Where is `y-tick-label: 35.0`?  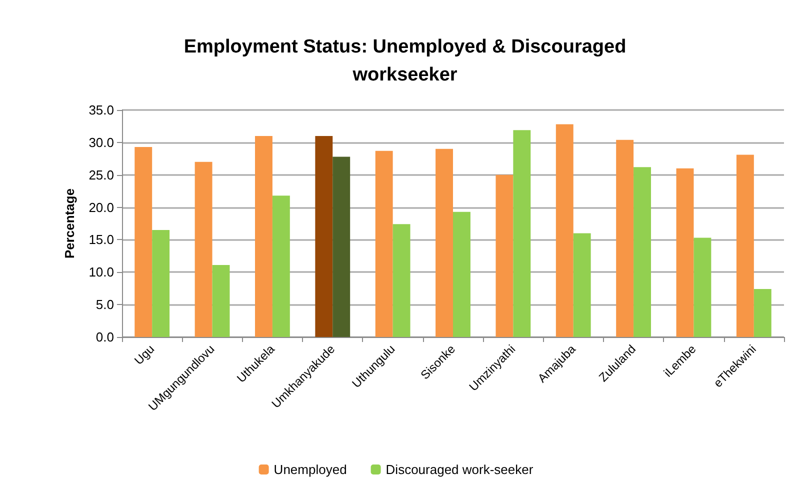
y-tick-label: 35.0 is located at coordinates (101, 110).